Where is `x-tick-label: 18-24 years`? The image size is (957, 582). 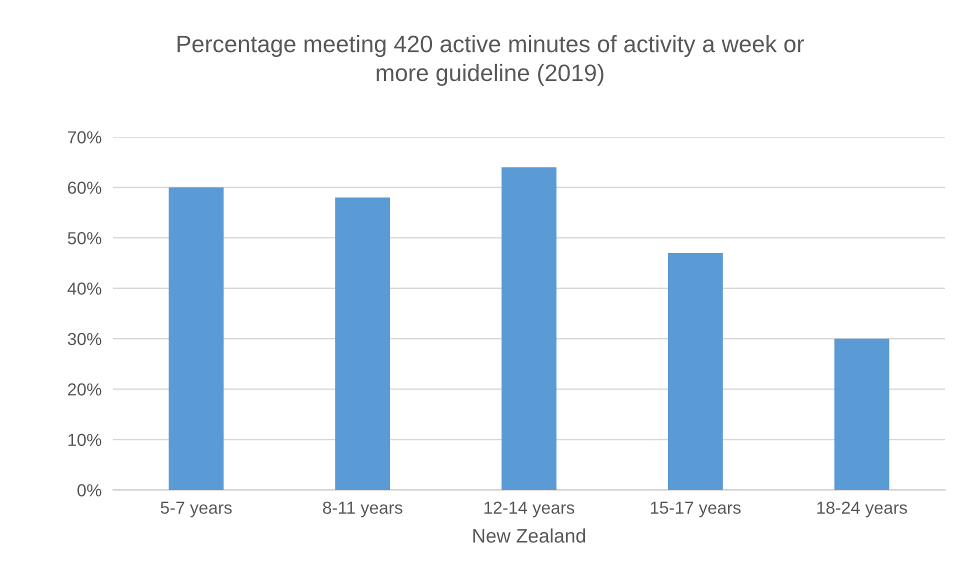
x-tick-label: 18-24 years is located at coordinates (862, 510).